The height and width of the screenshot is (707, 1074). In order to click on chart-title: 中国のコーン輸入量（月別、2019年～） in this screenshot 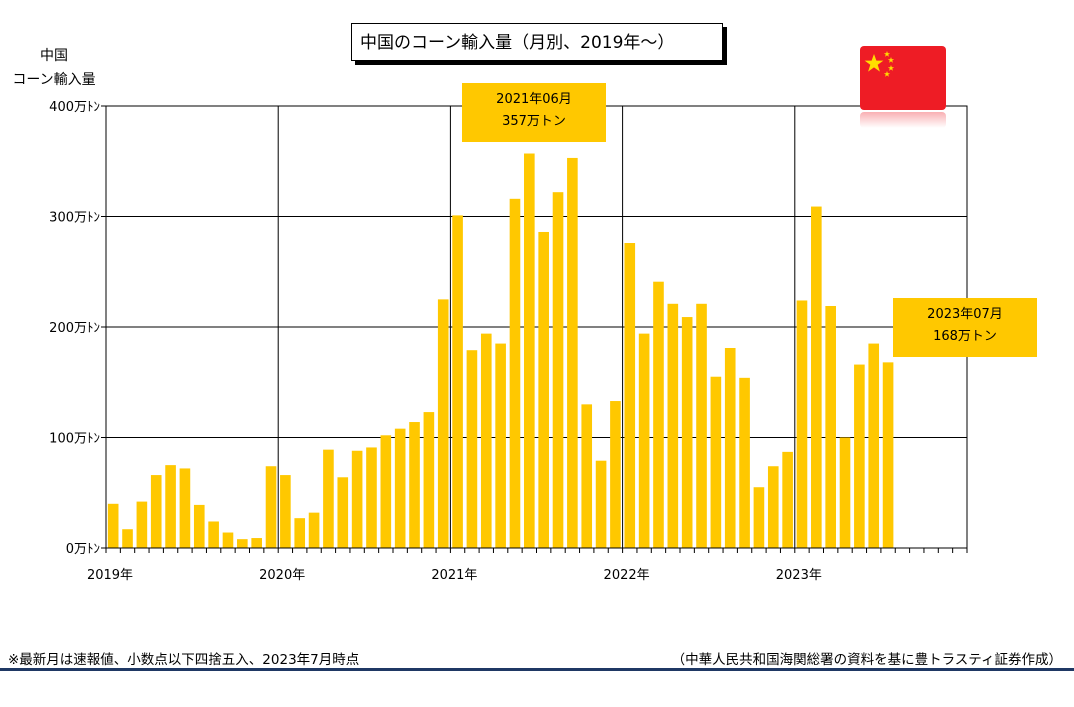, I will do `click(537, 42)`.